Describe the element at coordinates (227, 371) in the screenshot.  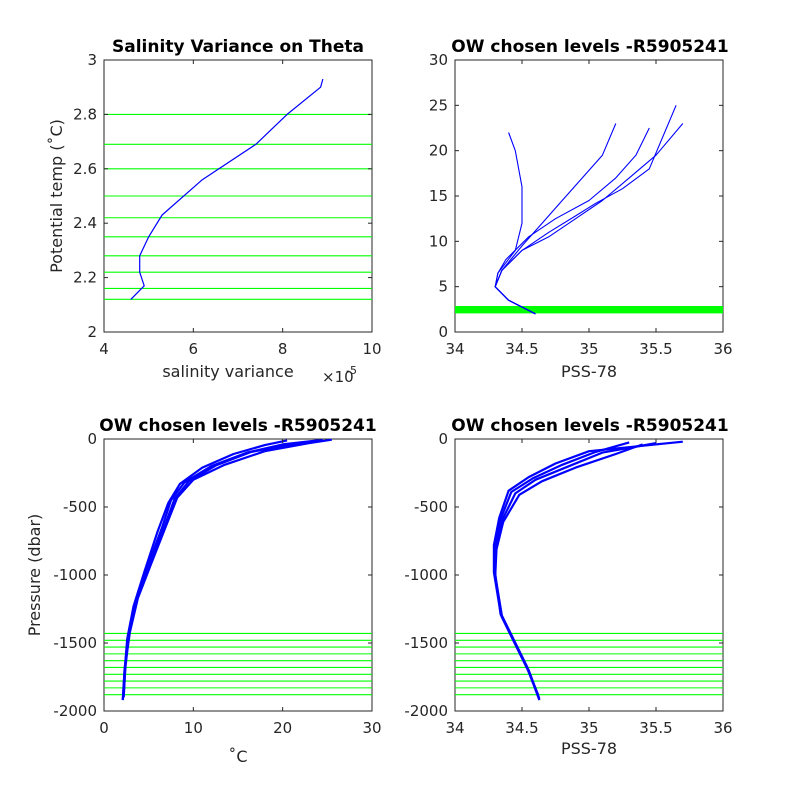
I see `x-axis-label: salinity variance` at that location.